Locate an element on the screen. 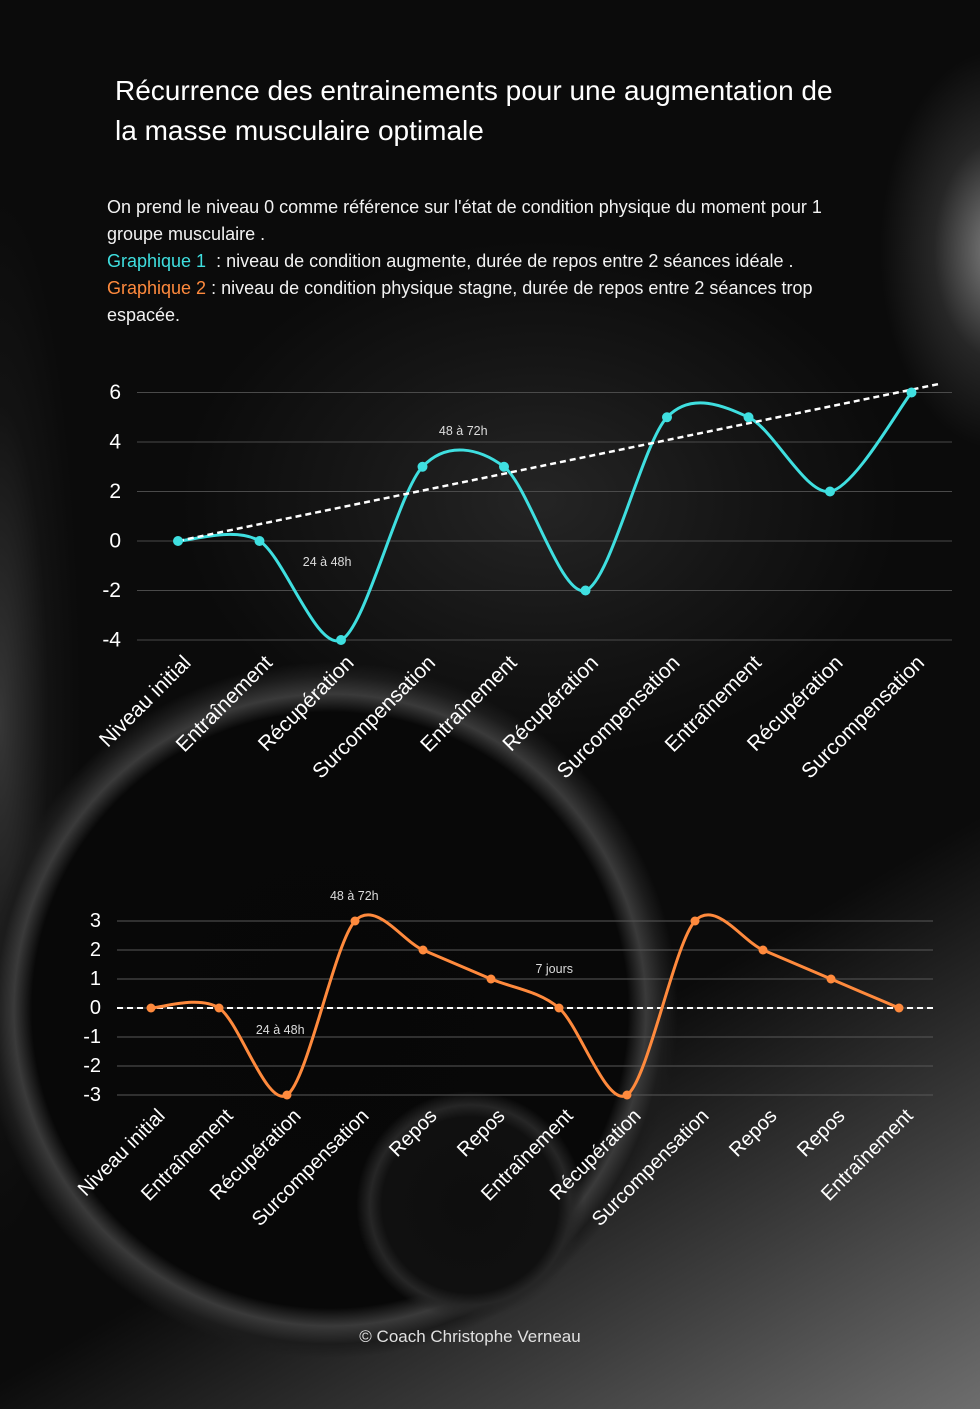 This screenshot has width=980, height=1409. chart2-ytick-label: 2 is located at coordinates (95, 950).